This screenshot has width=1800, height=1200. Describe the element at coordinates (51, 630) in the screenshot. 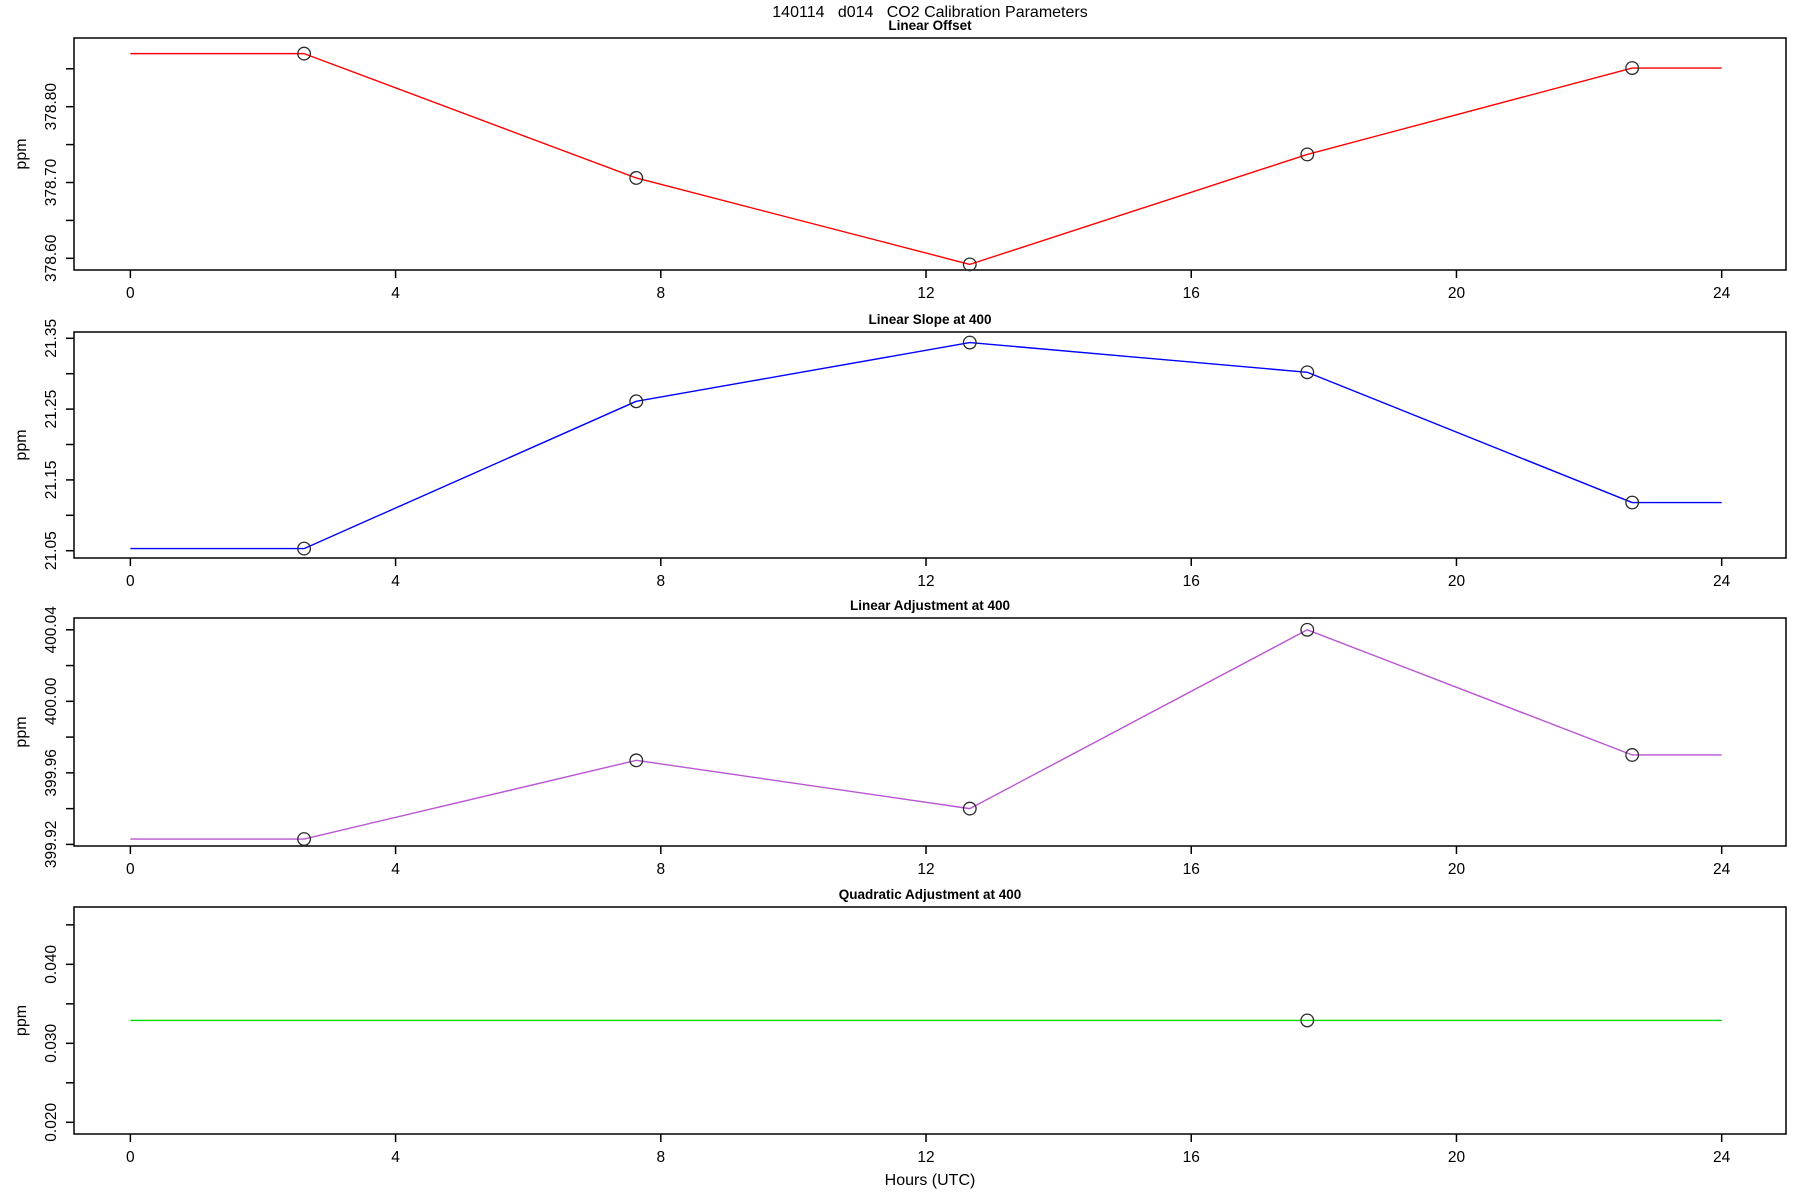

I see `y-tick-label: 400.04` at that location.